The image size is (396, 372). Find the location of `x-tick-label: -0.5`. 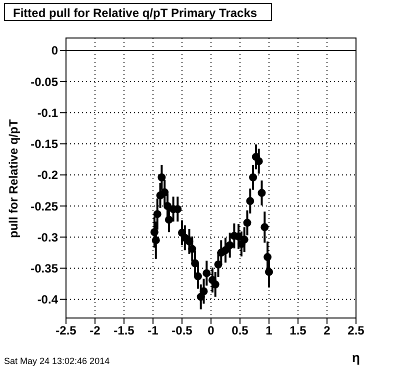

x-tick-label: -0.5 is located at coordinates (182, 331).